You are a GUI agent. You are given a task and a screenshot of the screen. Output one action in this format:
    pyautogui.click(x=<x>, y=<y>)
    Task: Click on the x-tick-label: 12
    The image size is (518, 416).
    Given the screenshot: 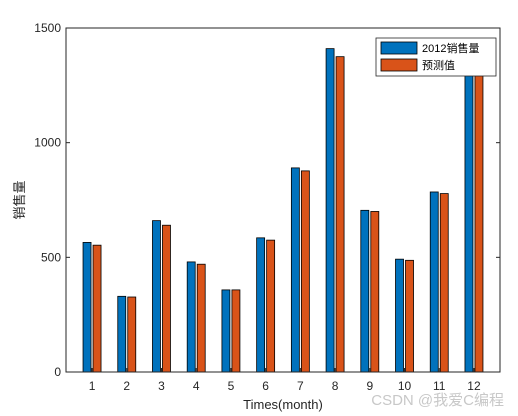 What is the action you would take?
    pyautogui.click(x=474, y=386)
    